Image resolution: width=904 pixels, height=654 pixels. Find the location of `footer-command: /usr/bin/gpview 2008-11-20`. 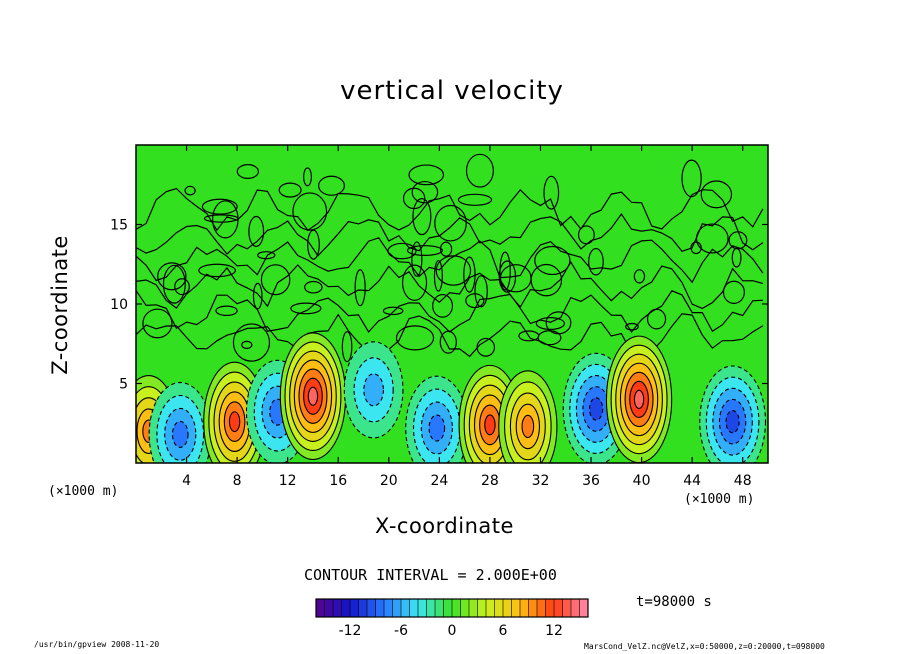

footer-command: /usr/bin/gpview 2008-11-20 is located at coordinates (97, 644).